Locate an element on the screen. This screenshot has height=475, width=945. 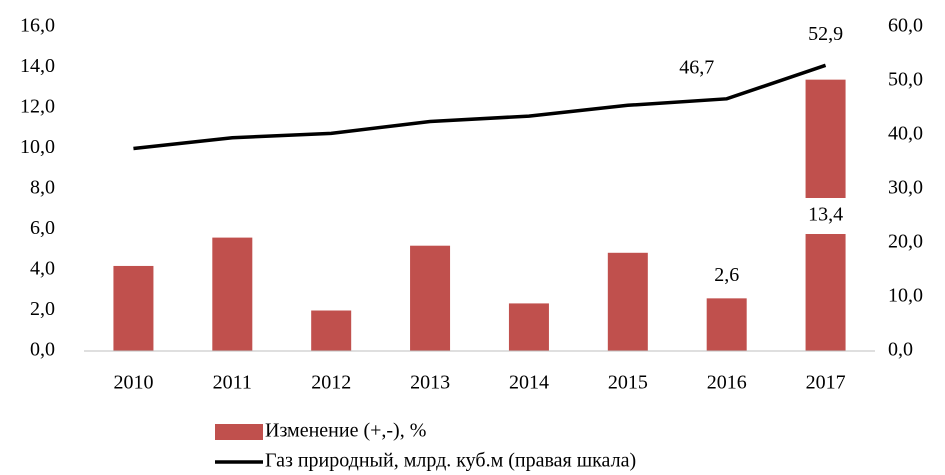
y-tick-label: 6,0 is located at coordinates (42, 228).